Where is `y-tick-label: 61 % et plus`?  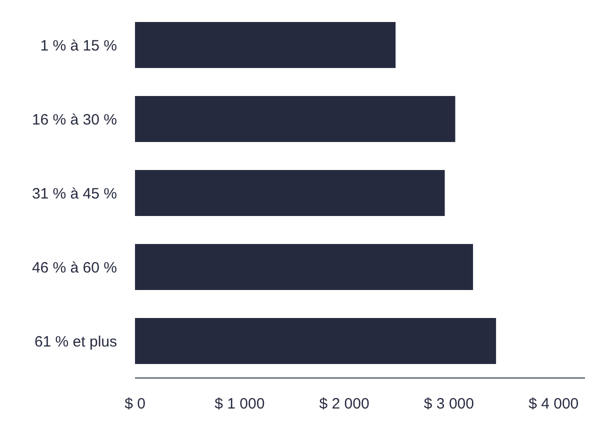
y-tick-label: 61 % et plus is located at coordinates (75, 341).